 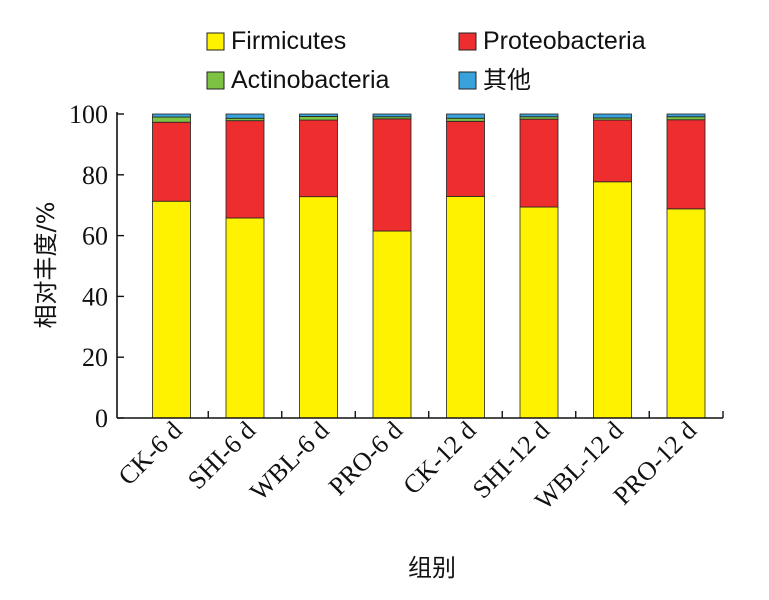 What do you see at coordinates (507, 80) in the screenshot?
I see `legend-label: 其他` at bounding box center [507, 80].